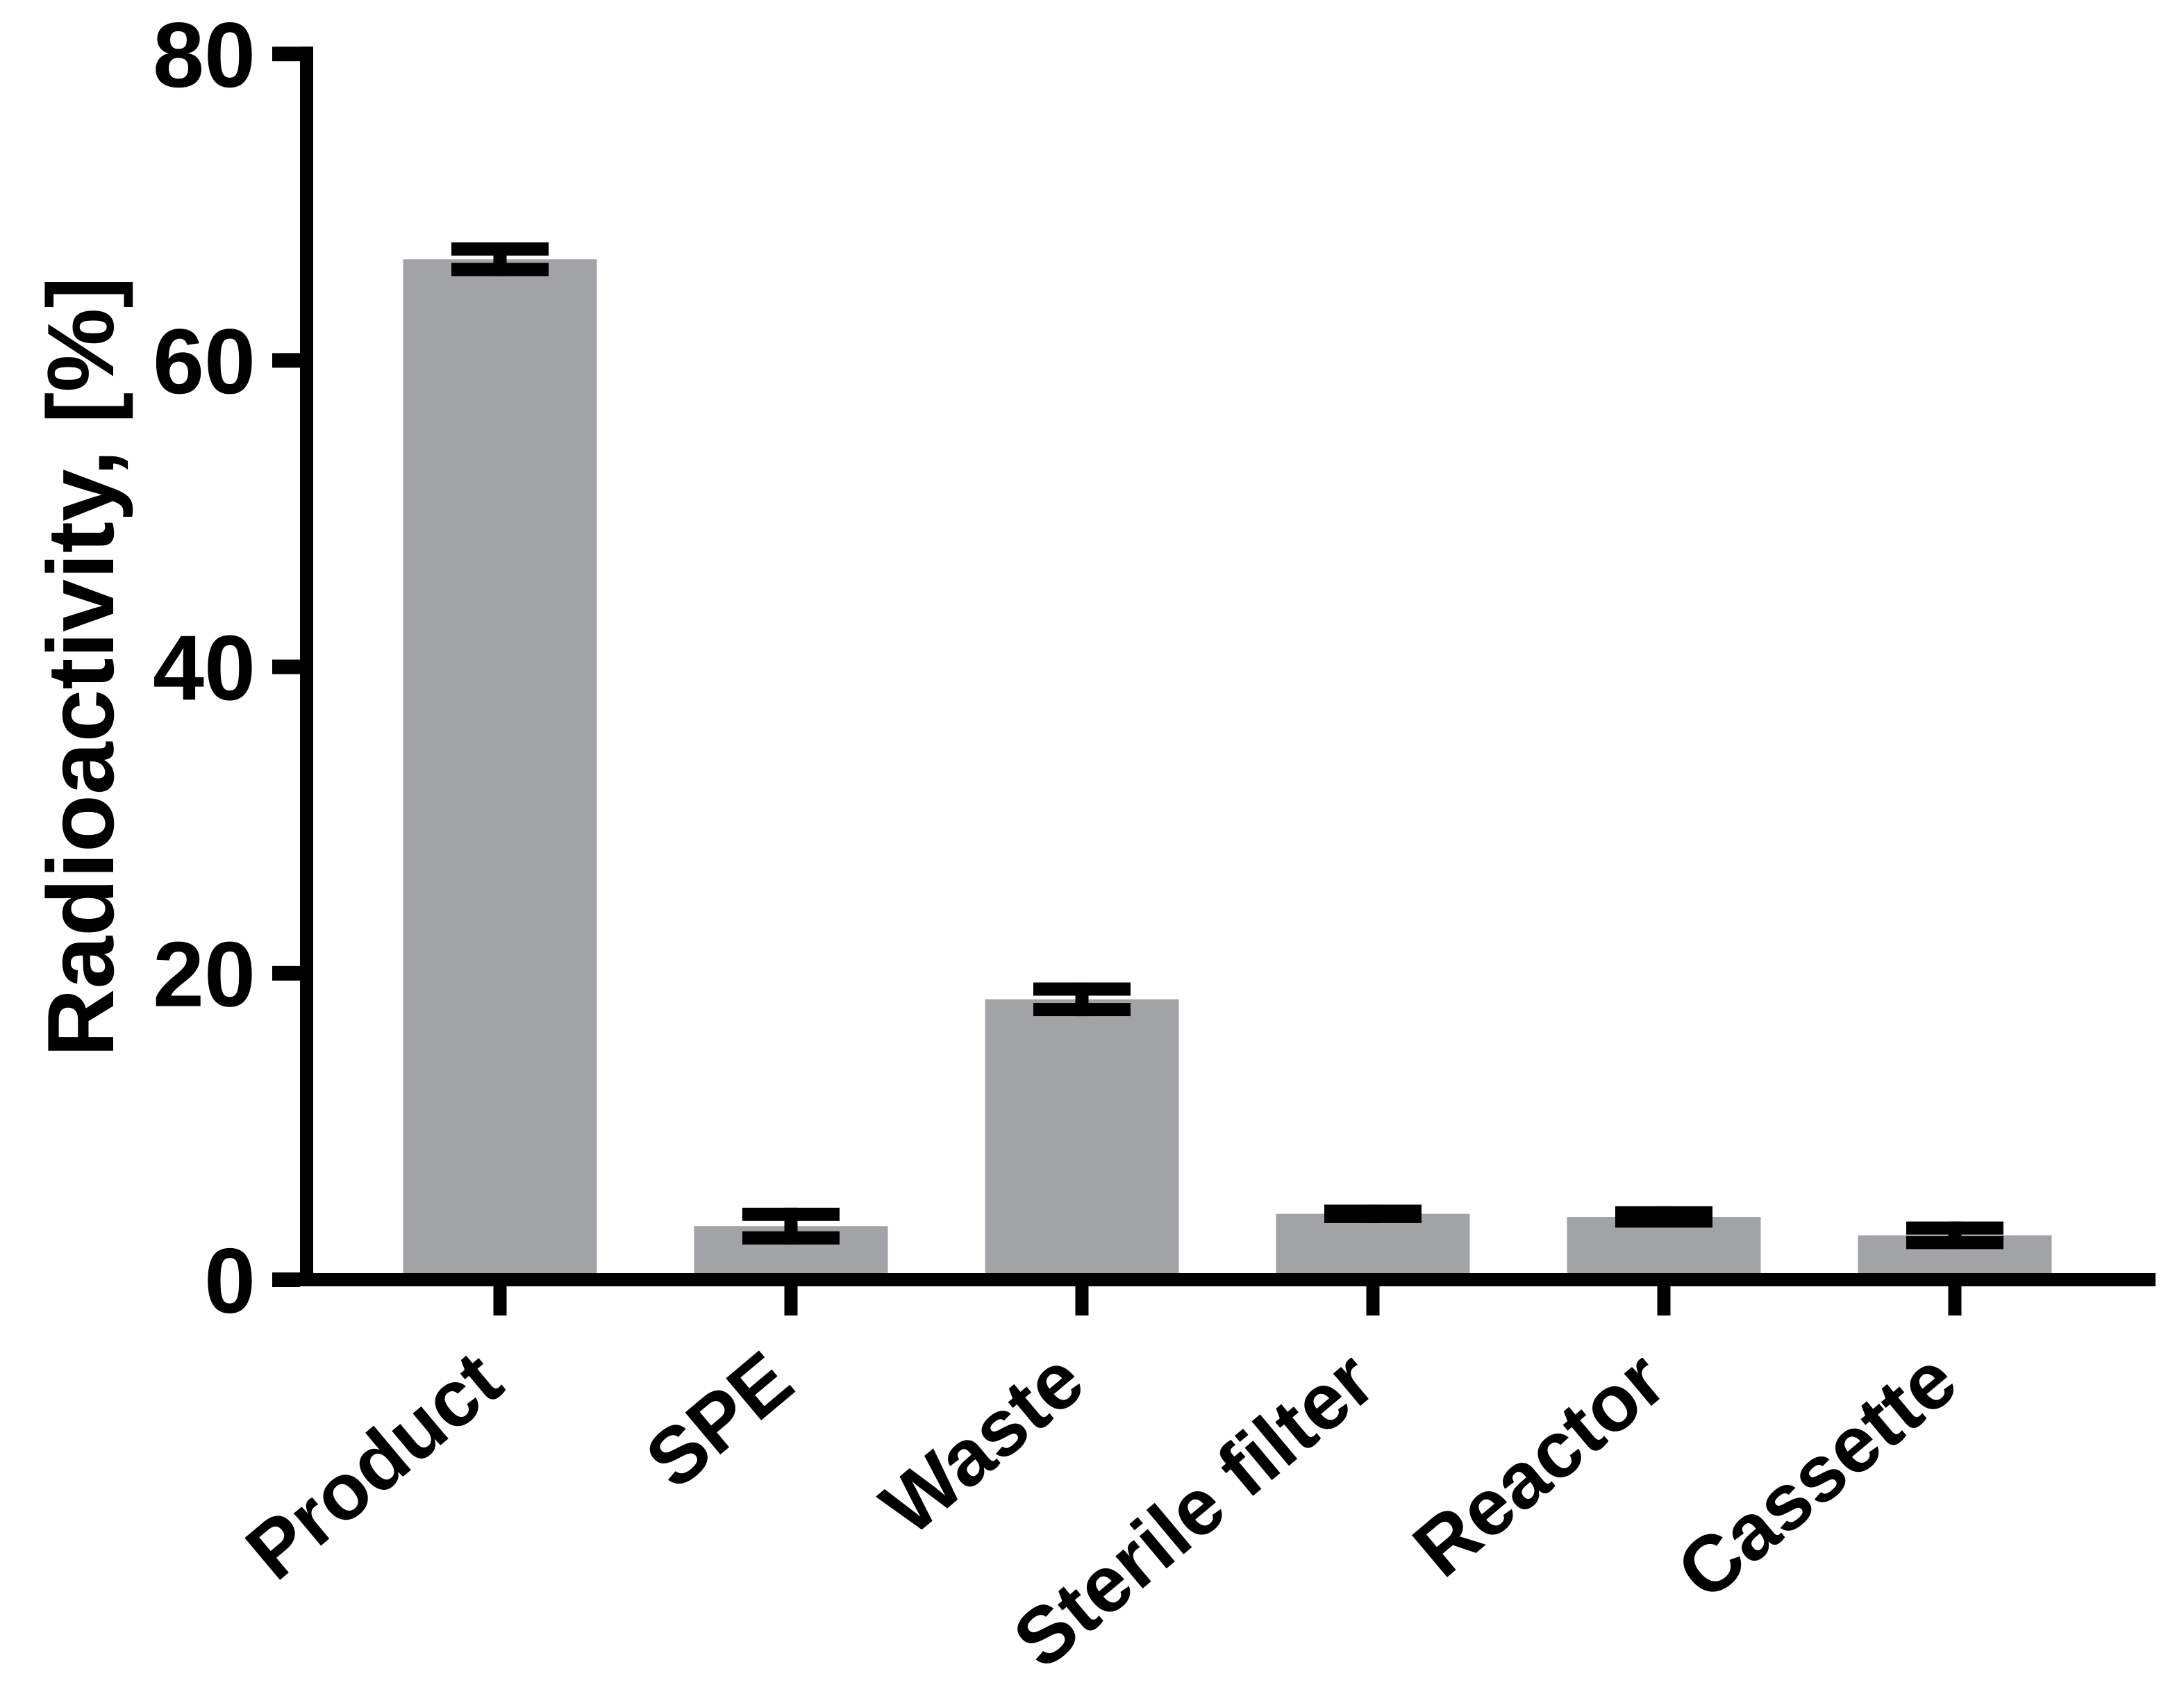 This screenshot has height=1685, width=2184. Describe the element at coordinates (204, 362) in the screenshot. I see `y-tick-label-60: 60` at that location.